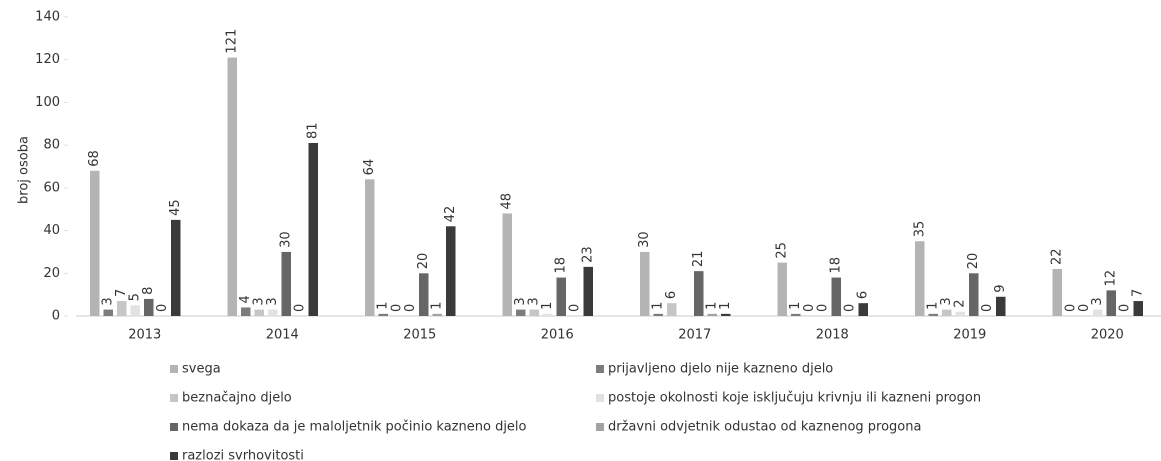  I want to click on value-label: 42, so click(450, 214).